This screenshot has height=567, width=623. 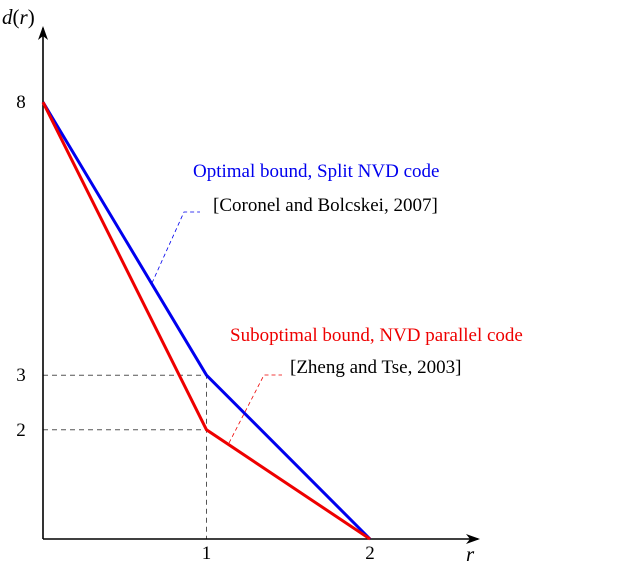 I want to click on y-tick-label-8: 8, so click(x=21, y=102).